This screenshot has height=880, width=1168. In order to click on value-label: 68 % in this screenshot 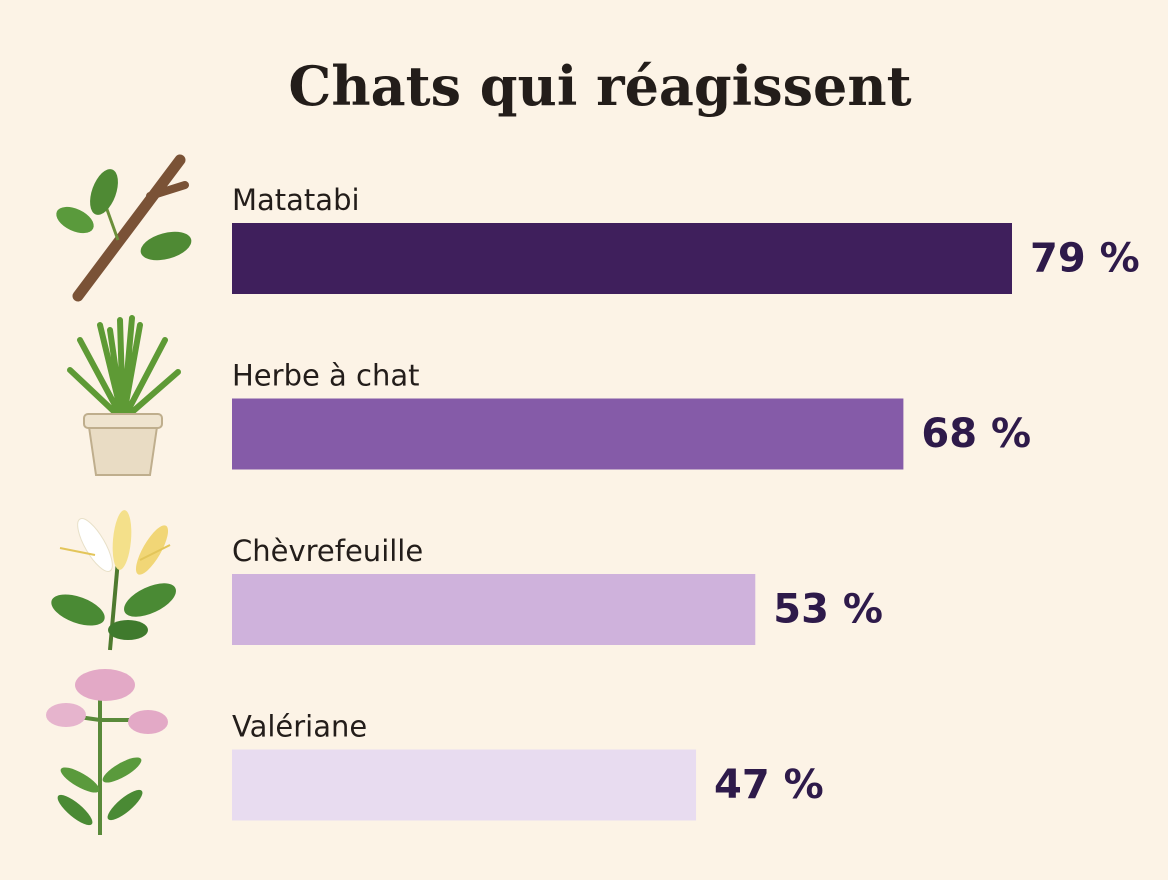, I will do `click(976, 434)`.